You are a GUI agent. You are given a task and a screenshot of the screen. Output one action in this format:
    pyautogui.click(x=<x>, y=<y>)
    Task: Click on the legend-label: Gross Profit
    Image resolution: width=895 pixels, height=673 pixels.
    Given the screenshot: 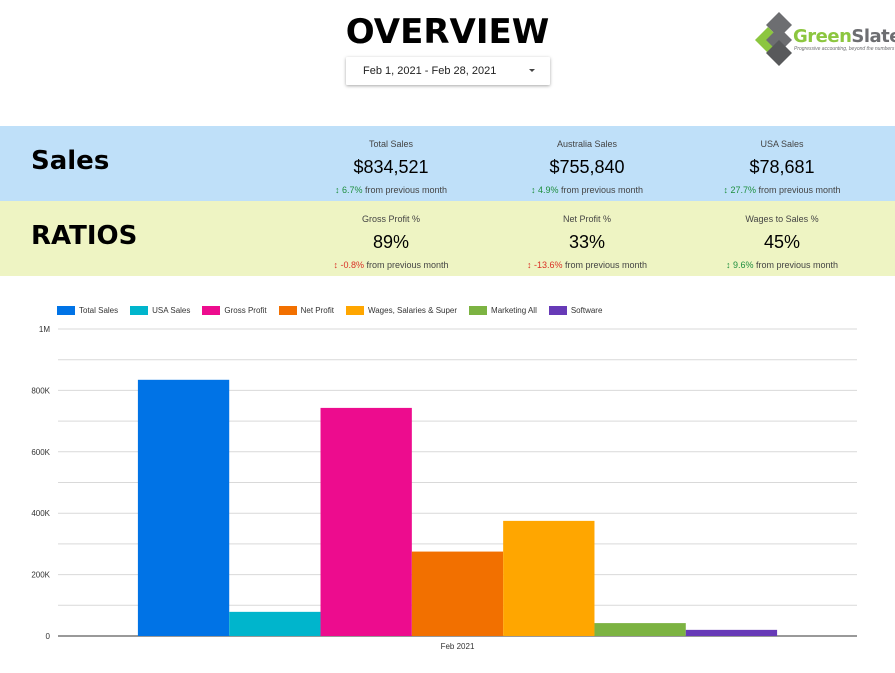 What is the action you would take?
    pyautogui.click(x=245, y=310)
    